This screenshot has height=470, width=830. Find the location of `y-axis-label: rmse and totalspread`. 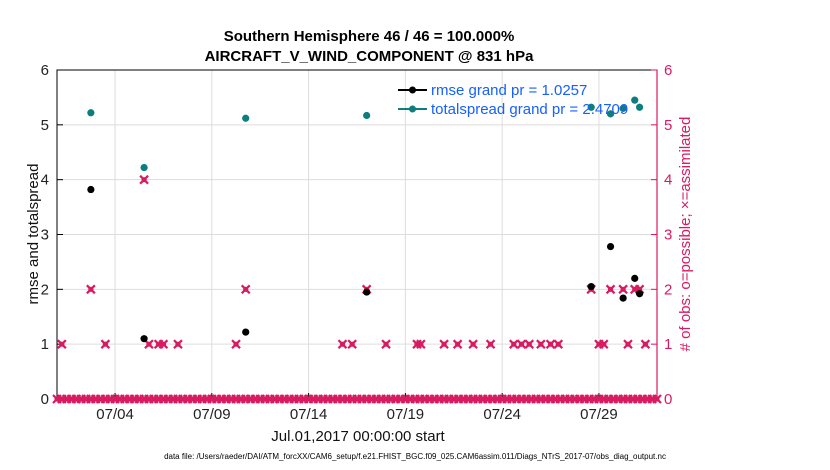

y-axis-label: rmse and totalspread is located at coordinates (33, 234).